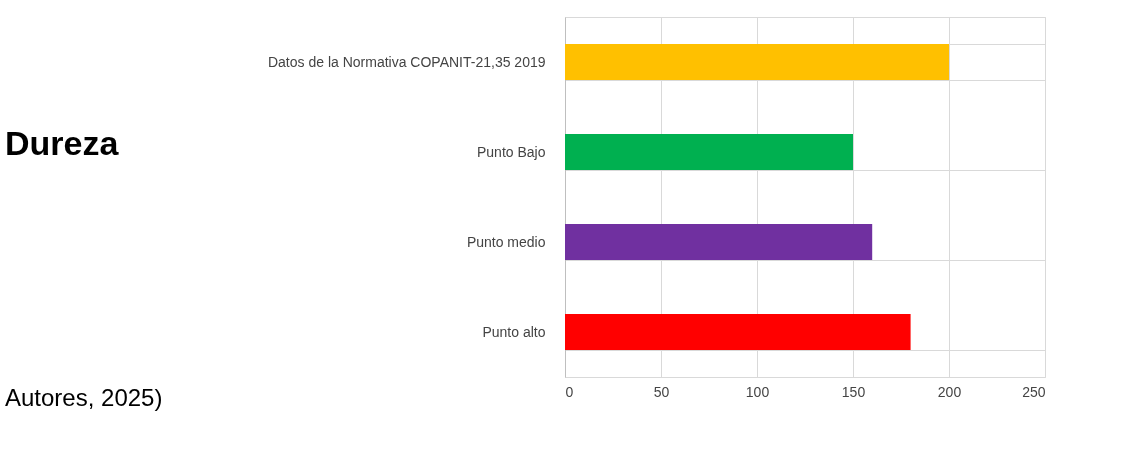 The height and width of the screenshot is (456, 1138). I want to click on y-tick-label: Punto medio, so click(506, 241).